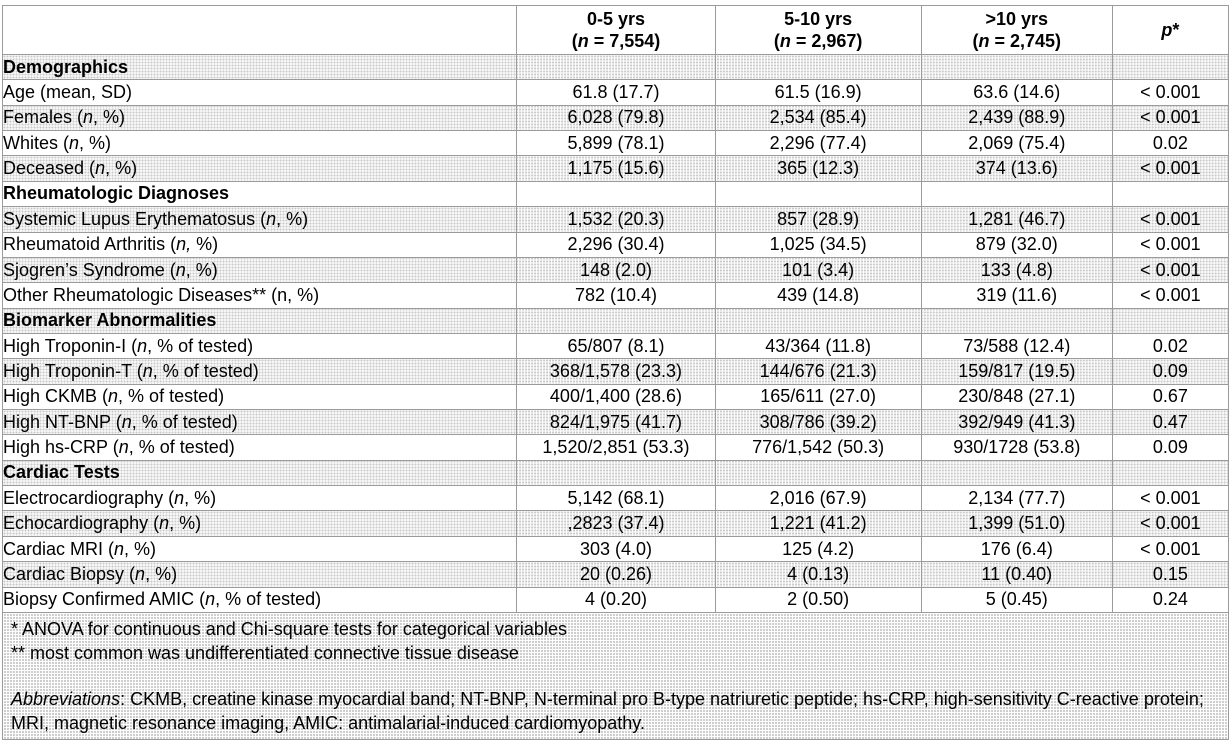 This screenshot has width=1232, height=744. I want to click on row-label: Biopsy Confirmed AMIC (n, % of tested), so click(259, 600).